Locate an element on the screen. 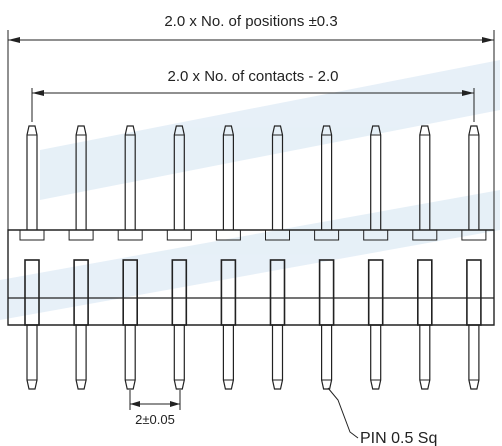  pitch-dimension: 2±0.05 is located at coordinates (155, 408).